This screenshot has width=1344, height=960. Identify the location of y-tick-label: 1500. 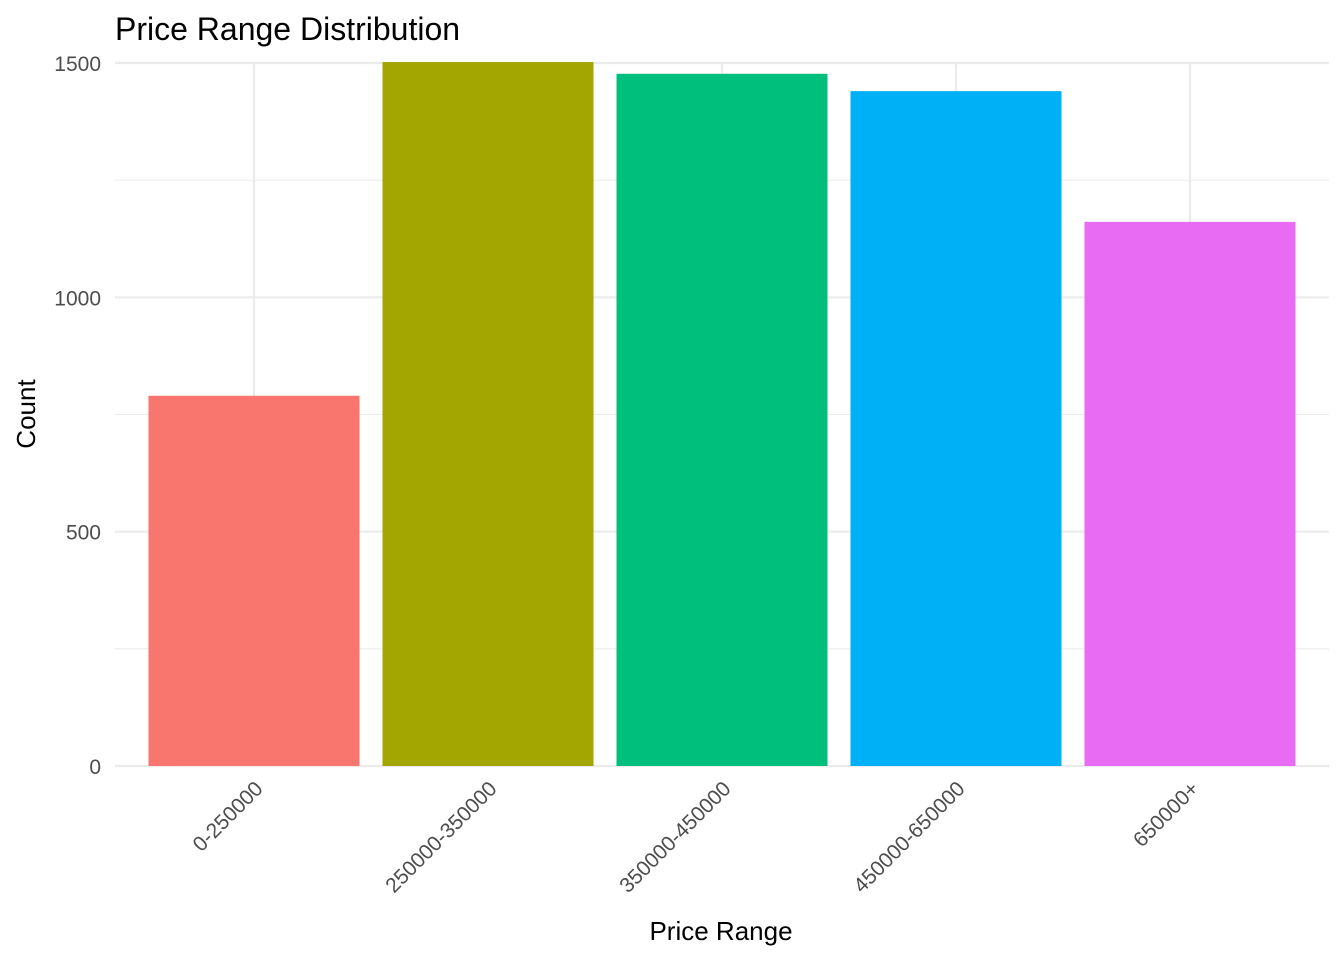
(77, 64).